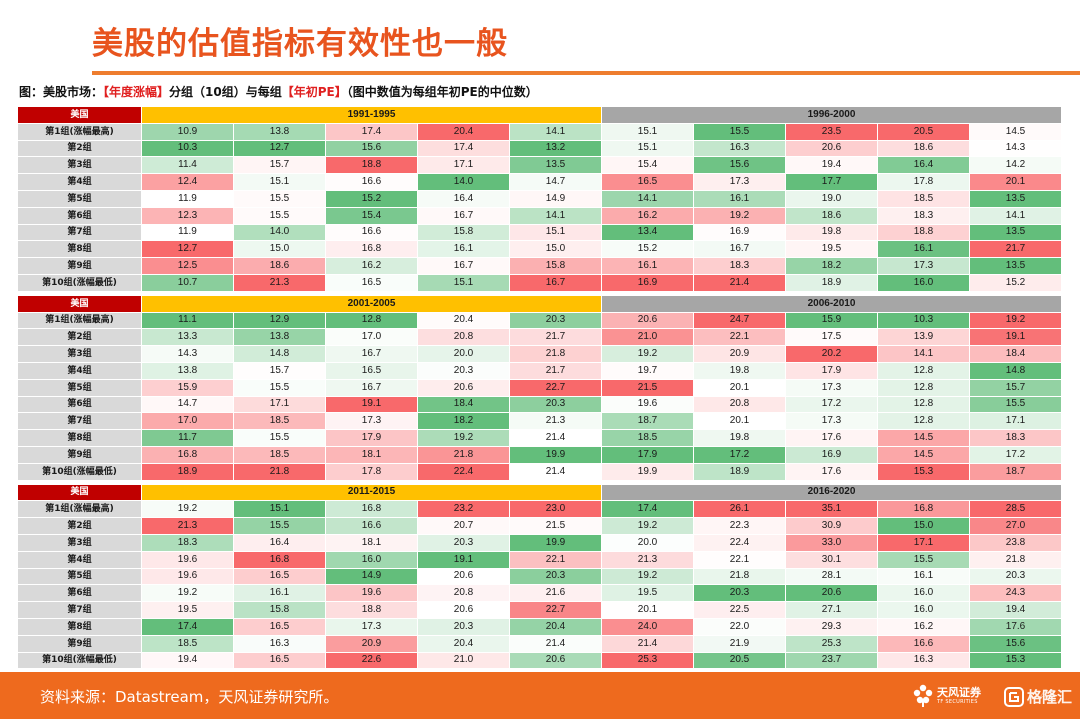 The height and width of the screenshot is (719, 1080). What do you see at coordinates (739, 148) in the screenshot?
I see `pe-value-cell: 16.3` at bounding box center [739, 148].